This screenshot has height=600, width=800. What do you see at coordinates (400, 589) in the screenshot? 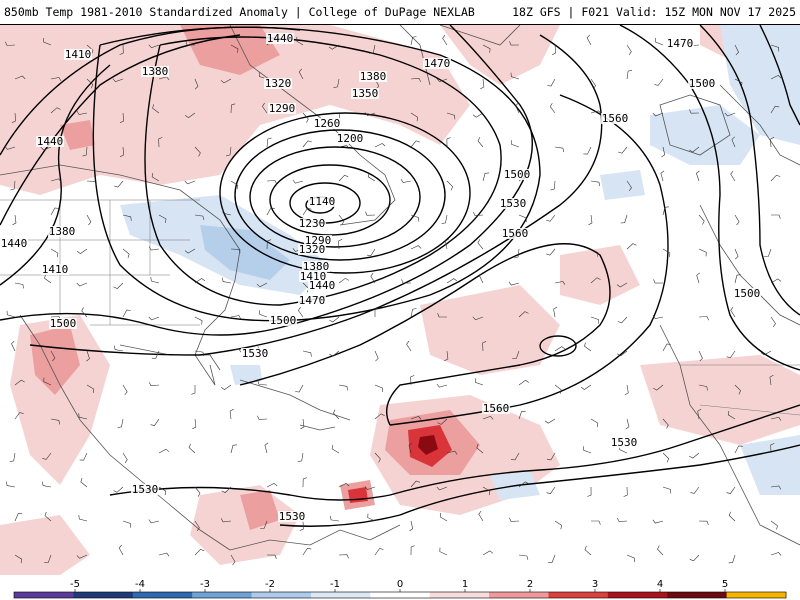
I see `colorbar-scale: -5 -4 -3 -2 -1 0 1 2 3 4 5` at bounding box center [400, 589].